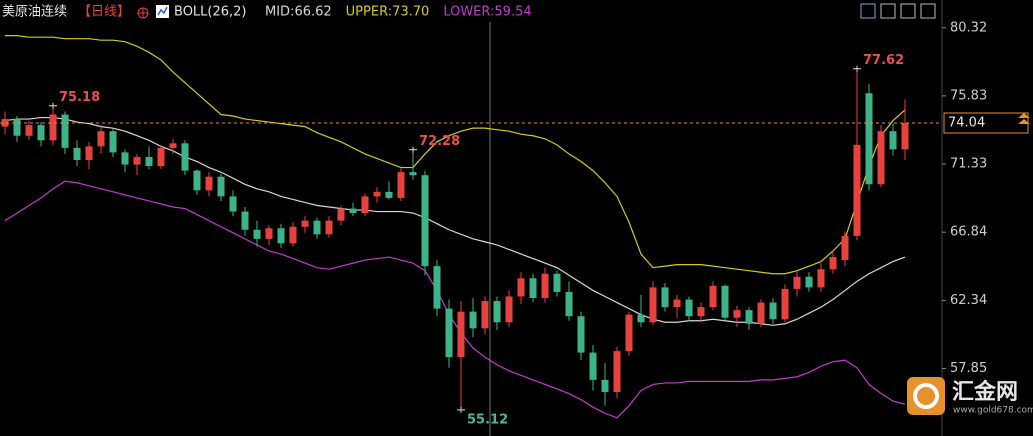  I want to click on add-icon, so click(143, 13).